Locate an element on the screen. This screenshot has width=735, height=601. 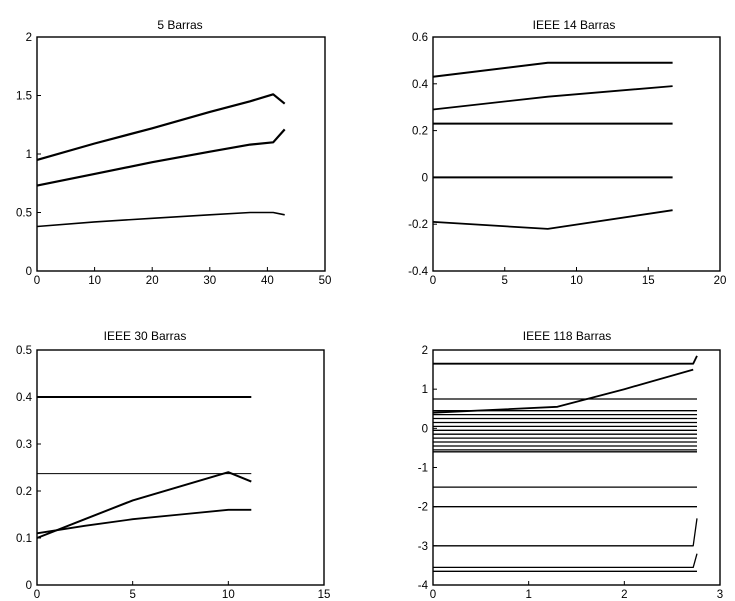
y-tick-label: -3 is located at coordinates (423, 547).